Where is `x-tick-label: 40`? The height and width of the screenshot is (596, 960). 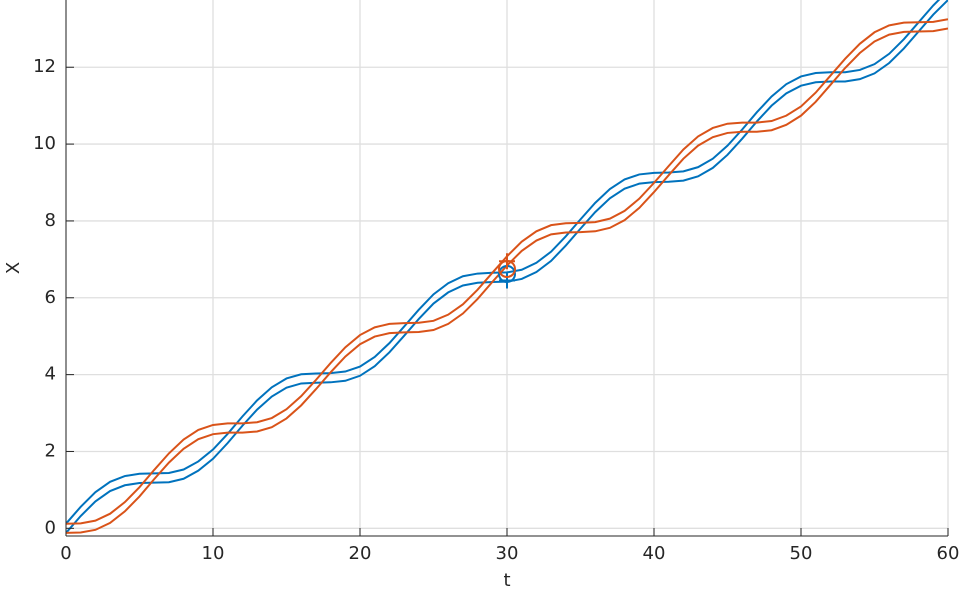
x-tick-label: 40 is located at coordinates (654, 553).